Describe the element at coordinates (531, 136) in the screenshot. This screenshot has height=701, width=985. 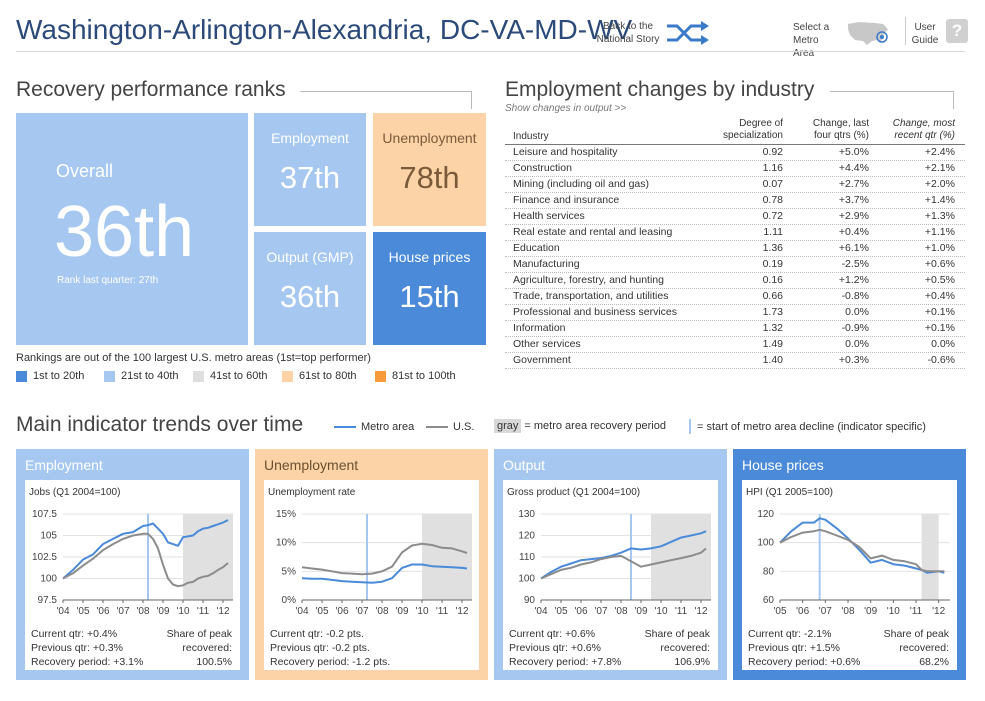
I see `col-header-industry: Industry` at that location.